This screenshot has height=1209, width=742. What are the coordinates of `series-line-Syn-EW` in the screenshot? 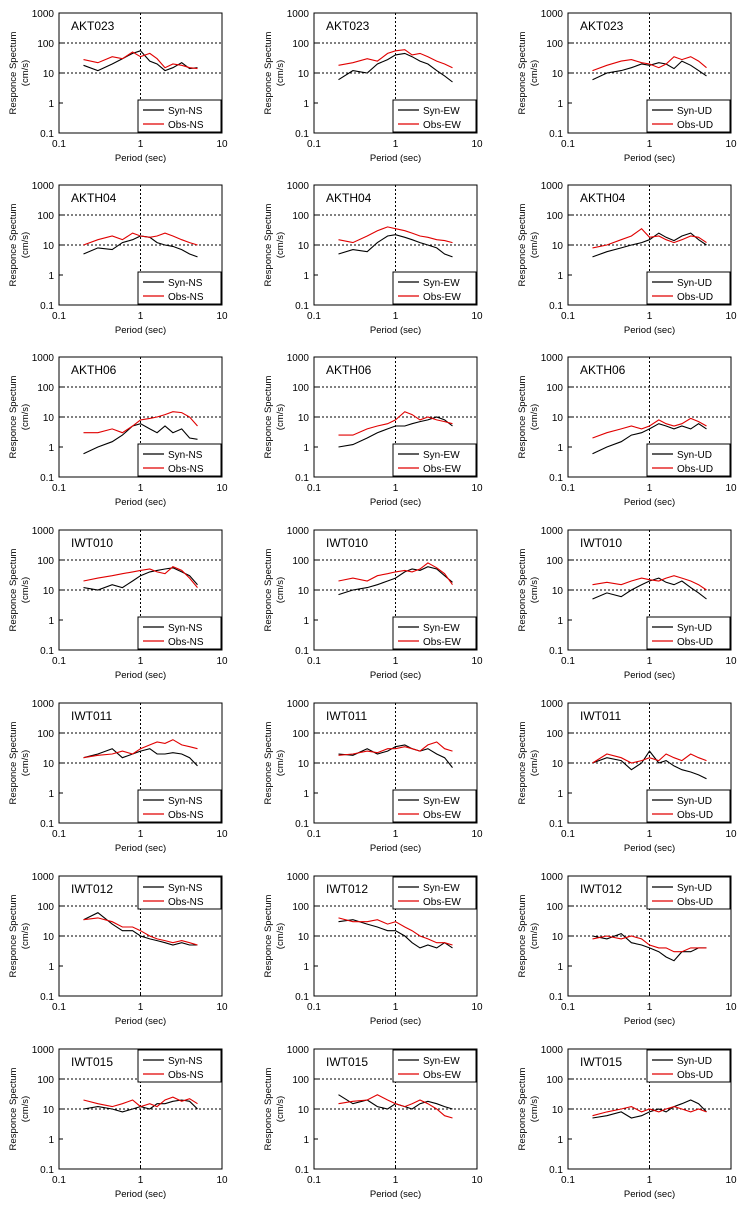 It's located at (395, 67).